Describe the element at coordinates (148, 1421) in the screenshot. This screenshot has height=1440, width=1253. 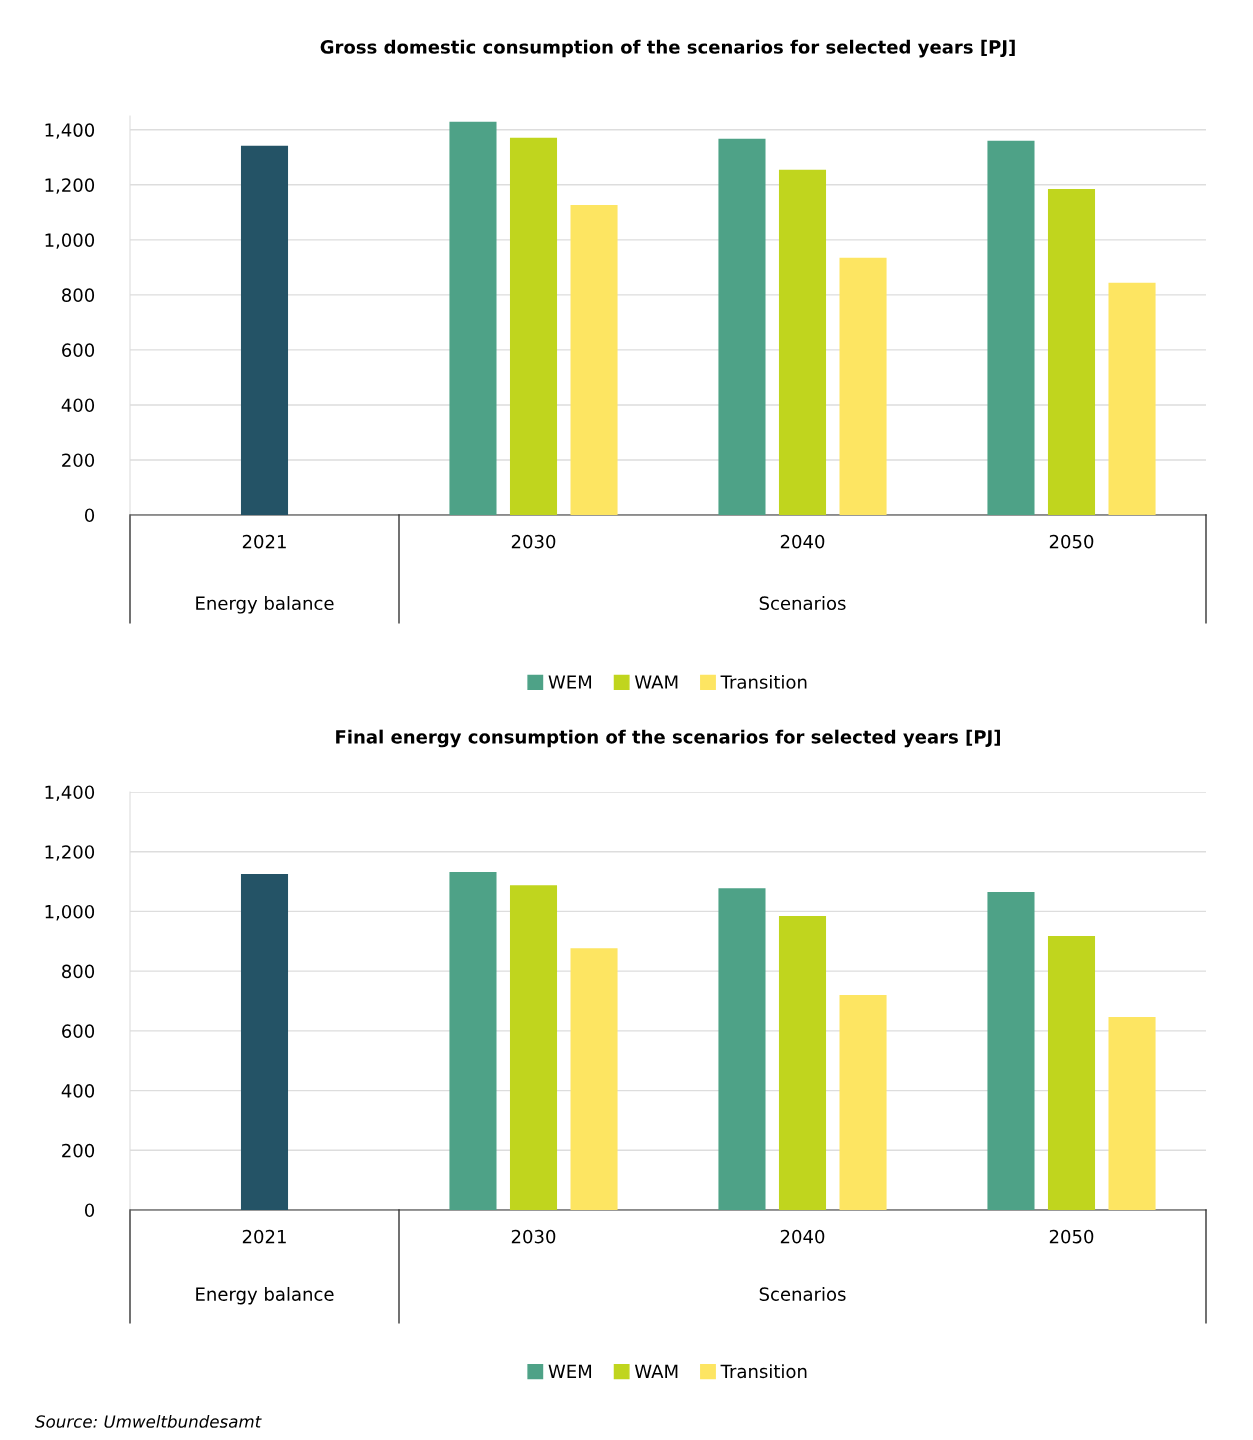
I see `source-note: Source: Umweltbundesamt` at that location.